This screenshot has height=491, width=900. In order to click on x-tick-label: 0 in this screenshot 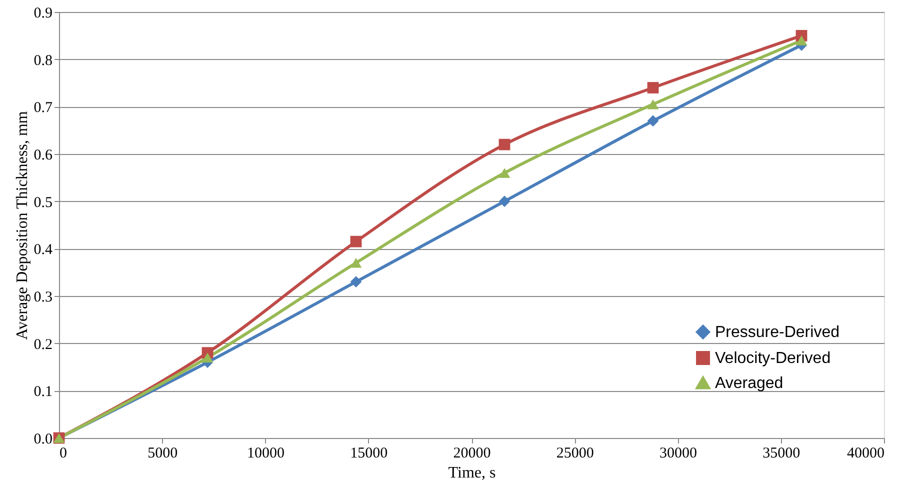, I will do `click(63, 454)`.